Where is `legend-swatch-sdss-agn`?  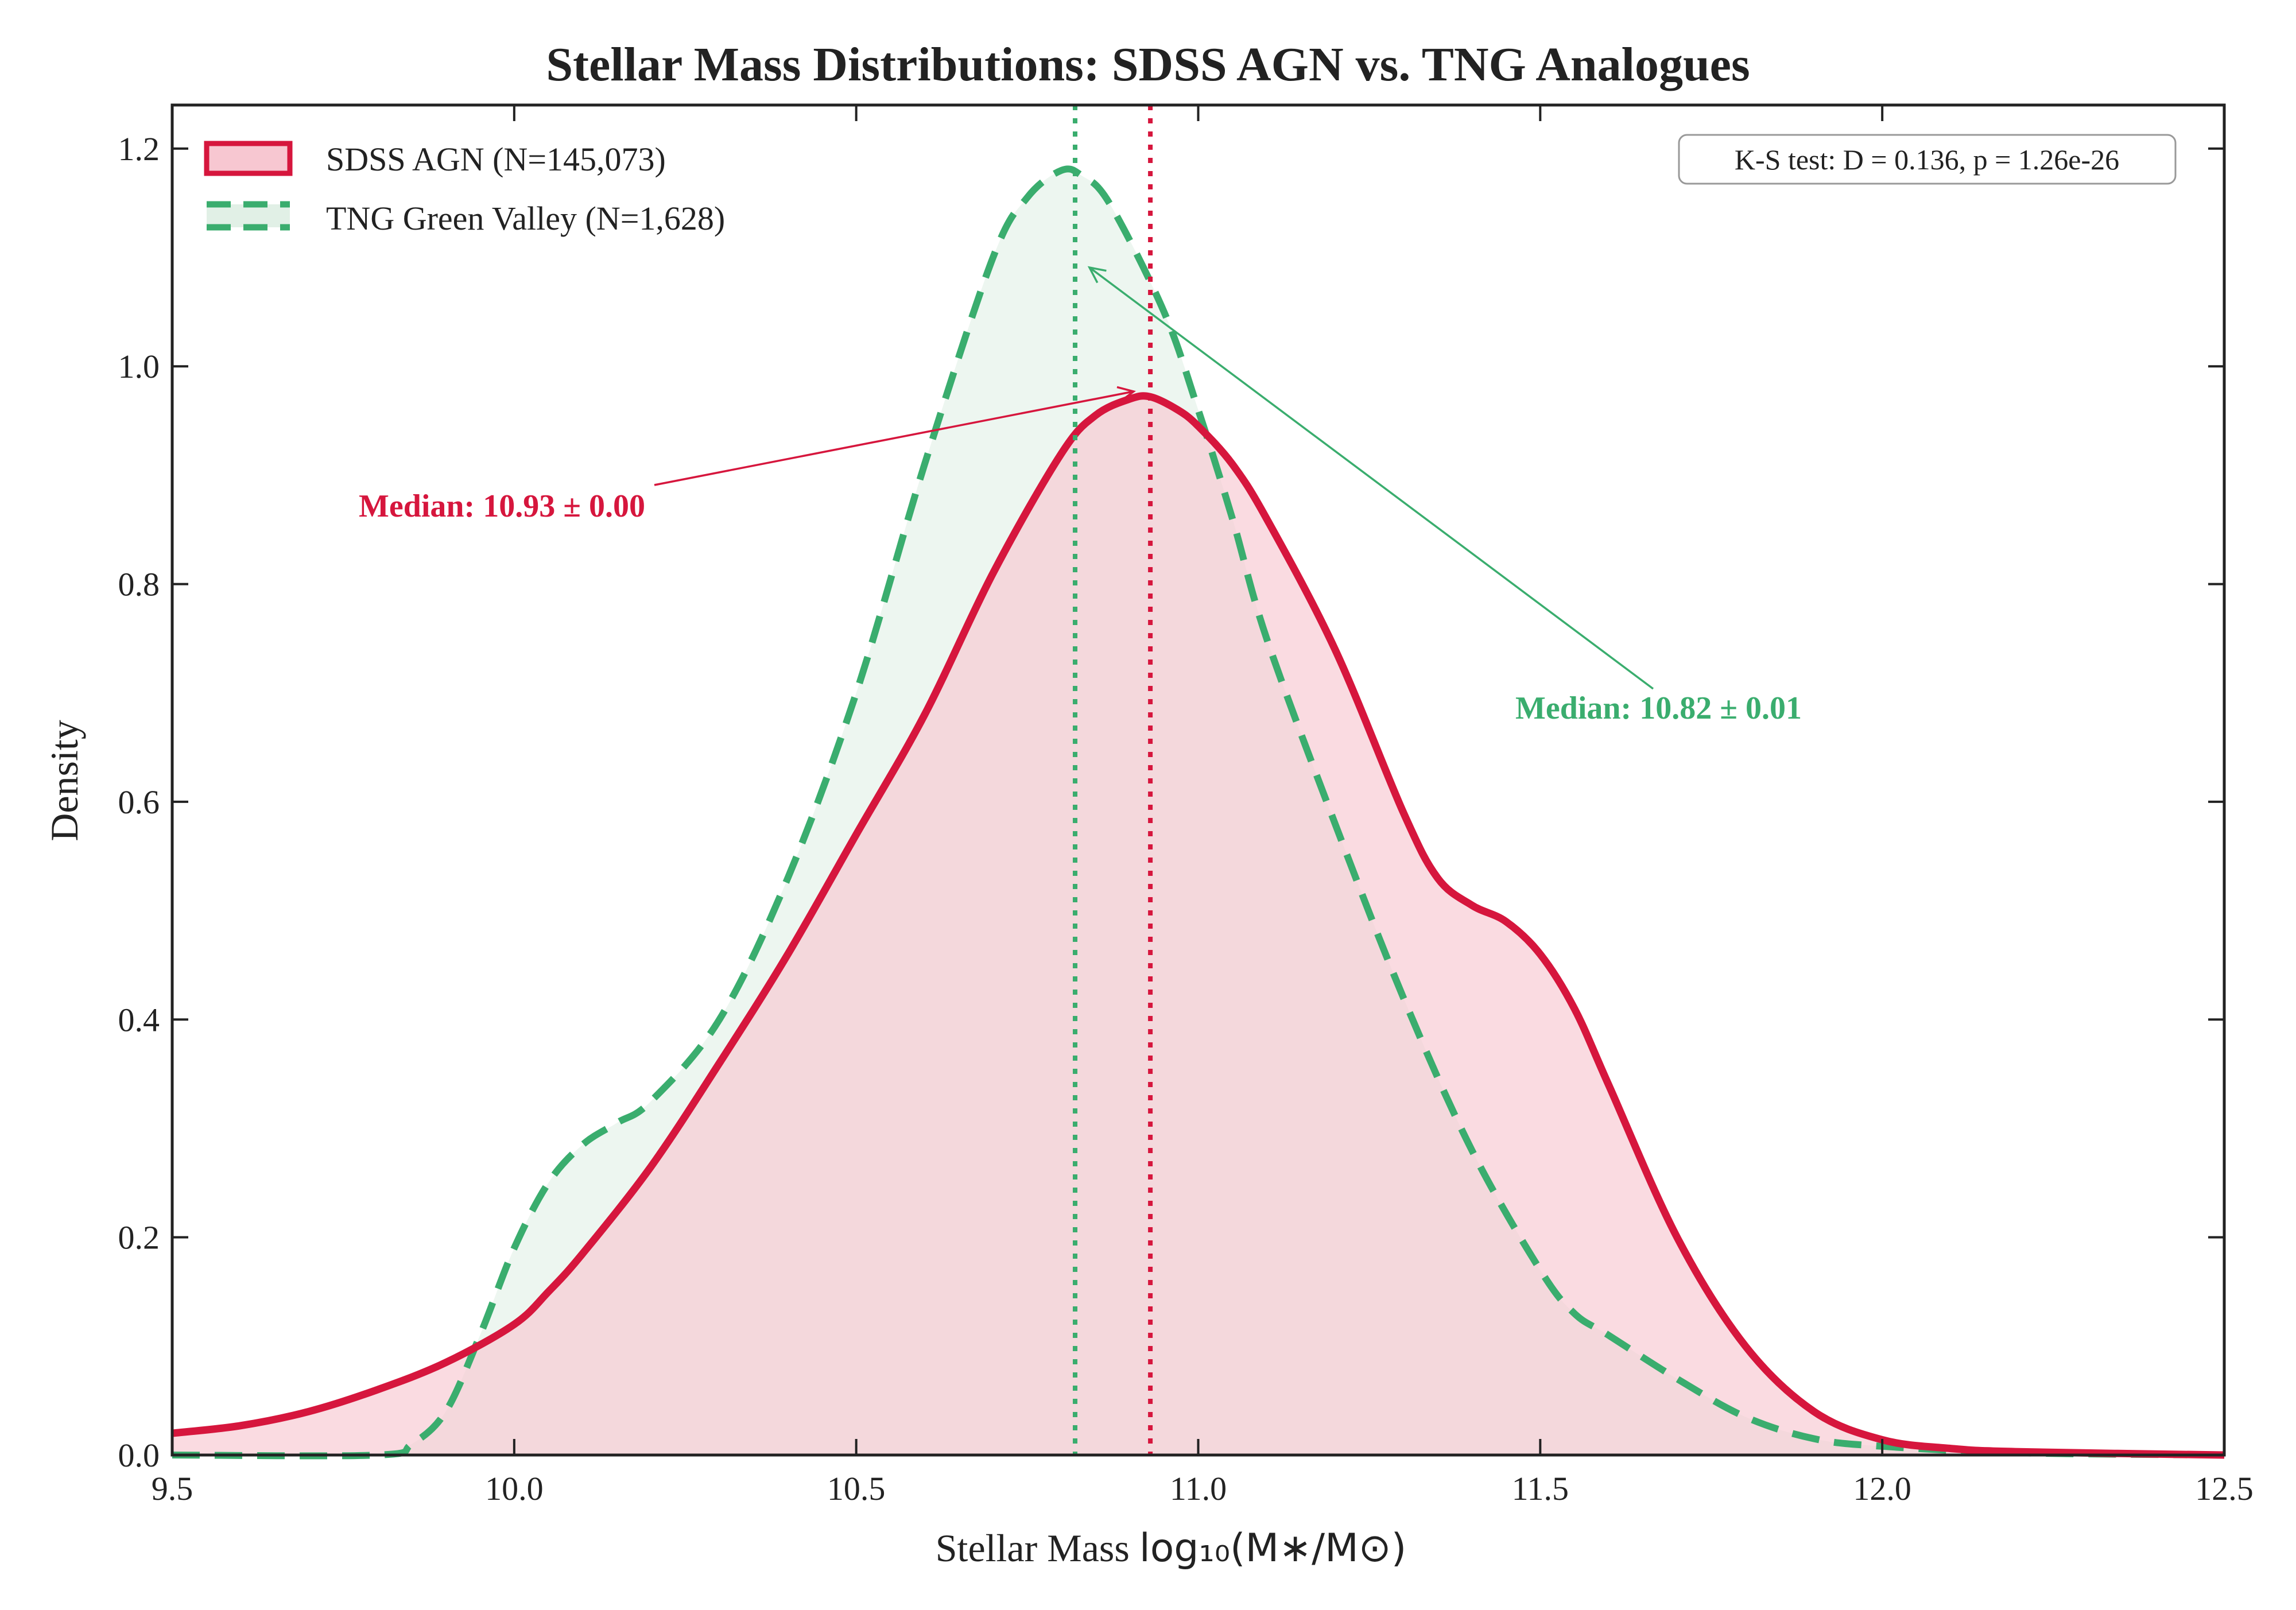 legend-swatch-sdss-agn is located at coordinates (248, 158).